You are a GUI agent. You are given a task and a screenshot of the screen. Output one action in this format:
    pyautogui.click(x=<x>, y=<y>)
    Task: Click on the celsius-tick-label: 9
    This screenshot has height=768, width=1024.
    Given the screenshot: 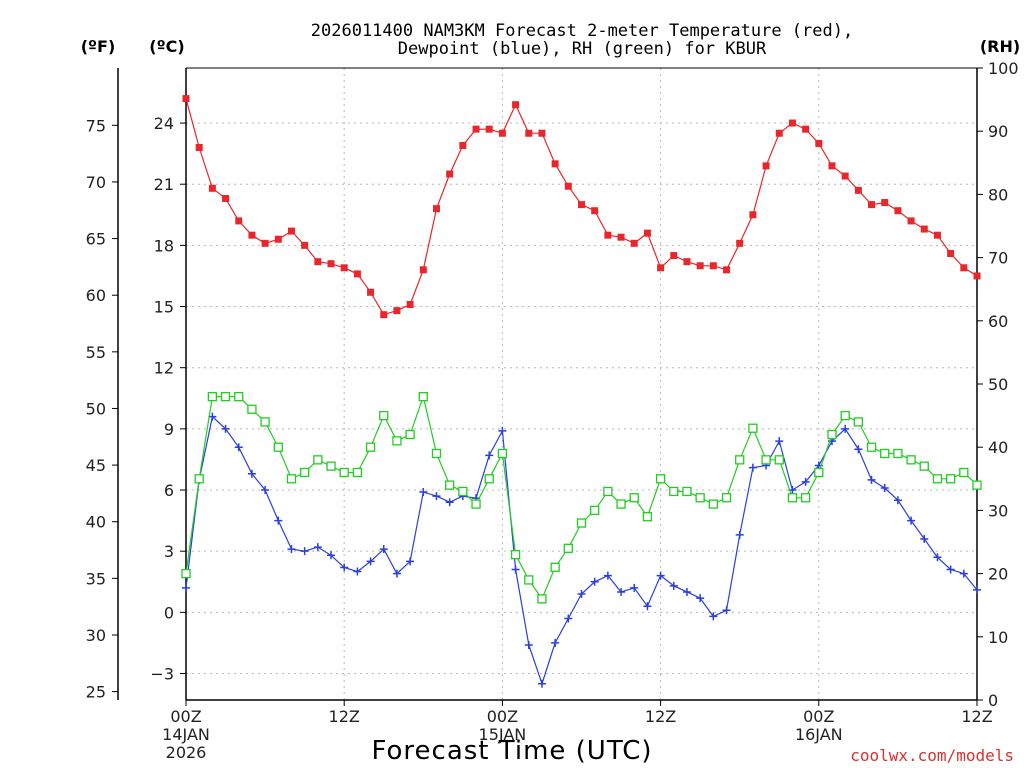 What is the action you would take?
    pyautogui.click(x=169, y=429)
    